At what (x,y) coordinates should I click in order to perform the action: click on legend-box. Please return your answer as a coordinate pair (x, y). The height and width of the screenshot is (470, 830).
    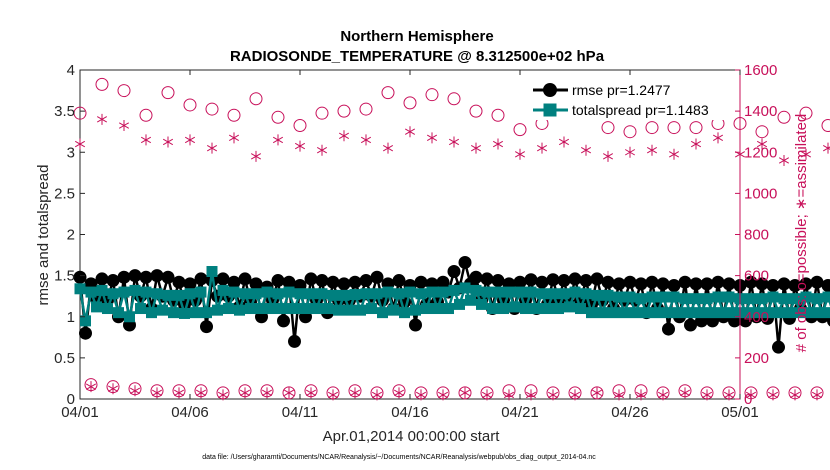
    Looking at the image, I should click on (630, 99).